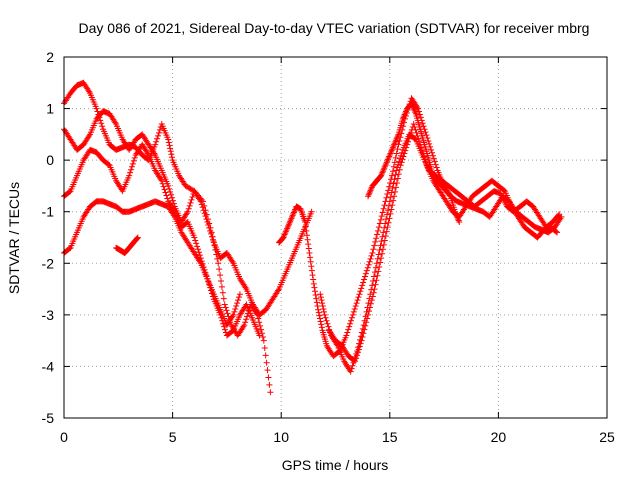 The height and width of the screenshot is (480, 640). What do you see at coordinates (335, 465) in the screenshot?
I see `x-axis-label: GPS time / hours` at bounding box center [335, 465].